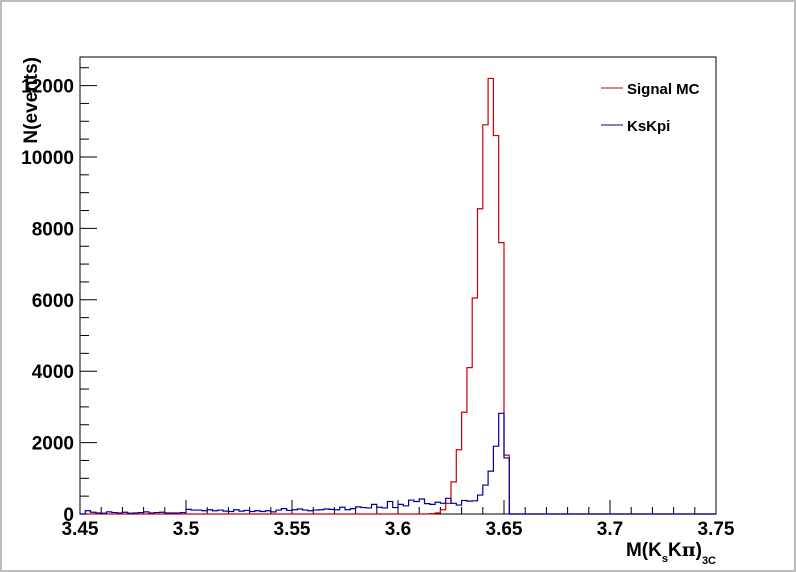 This screenshot has height=572, width=796. What do you see at coordinates (709, 561) in the screenshot?
I see `x-axis-title-sub2: 3C` at bounding box center [709, 561].